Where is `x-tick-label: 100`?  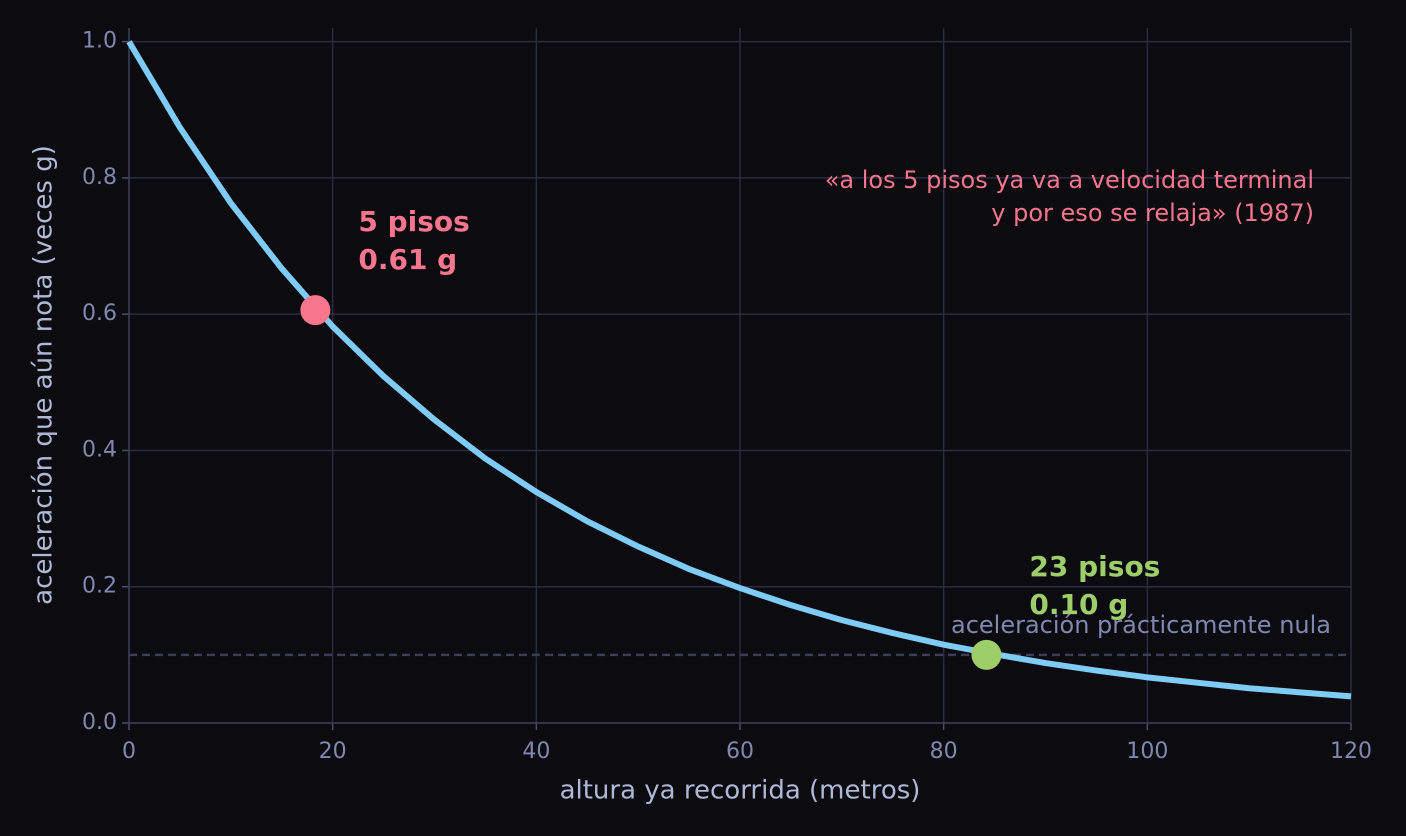
x-tick-label: 100 is located at coordinates (1147, 751).